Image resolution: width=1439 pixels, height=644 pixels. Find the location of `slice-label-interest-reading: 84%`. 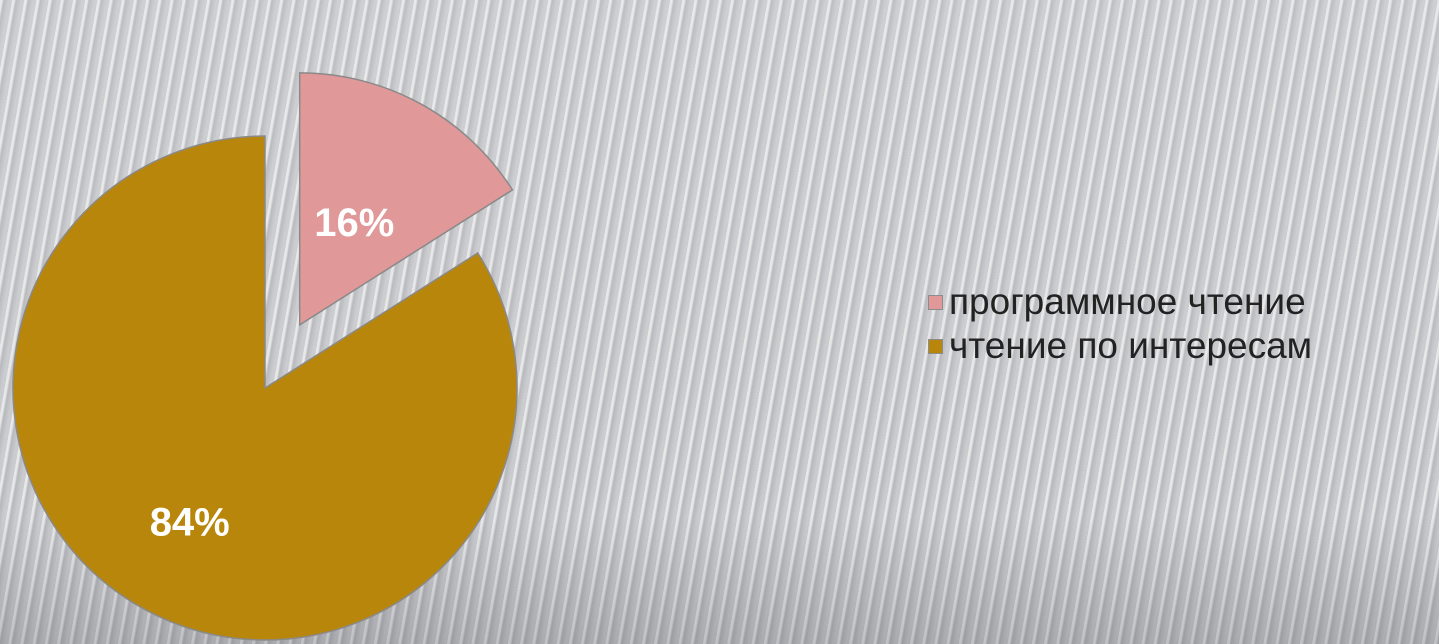

slice-label-interest-reading: 84% is located at coordinates (190, 522).